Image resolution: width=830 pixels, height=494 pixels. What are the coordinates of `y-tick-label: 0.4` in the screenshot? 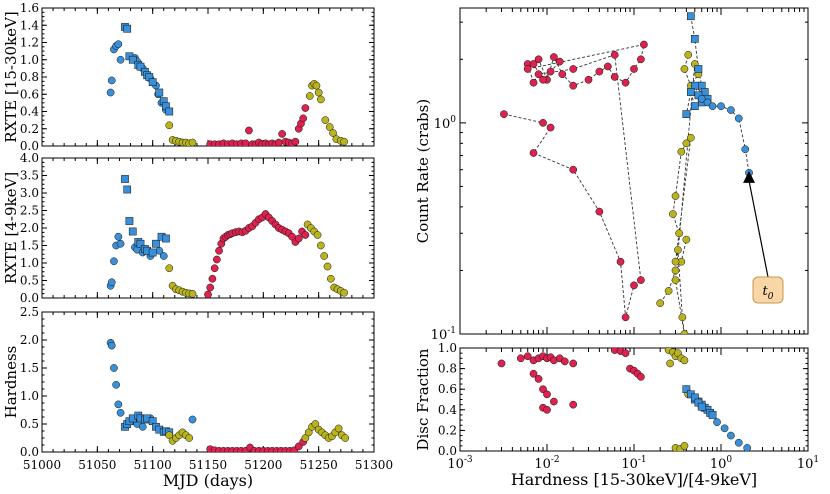 It's located at (29, 112).